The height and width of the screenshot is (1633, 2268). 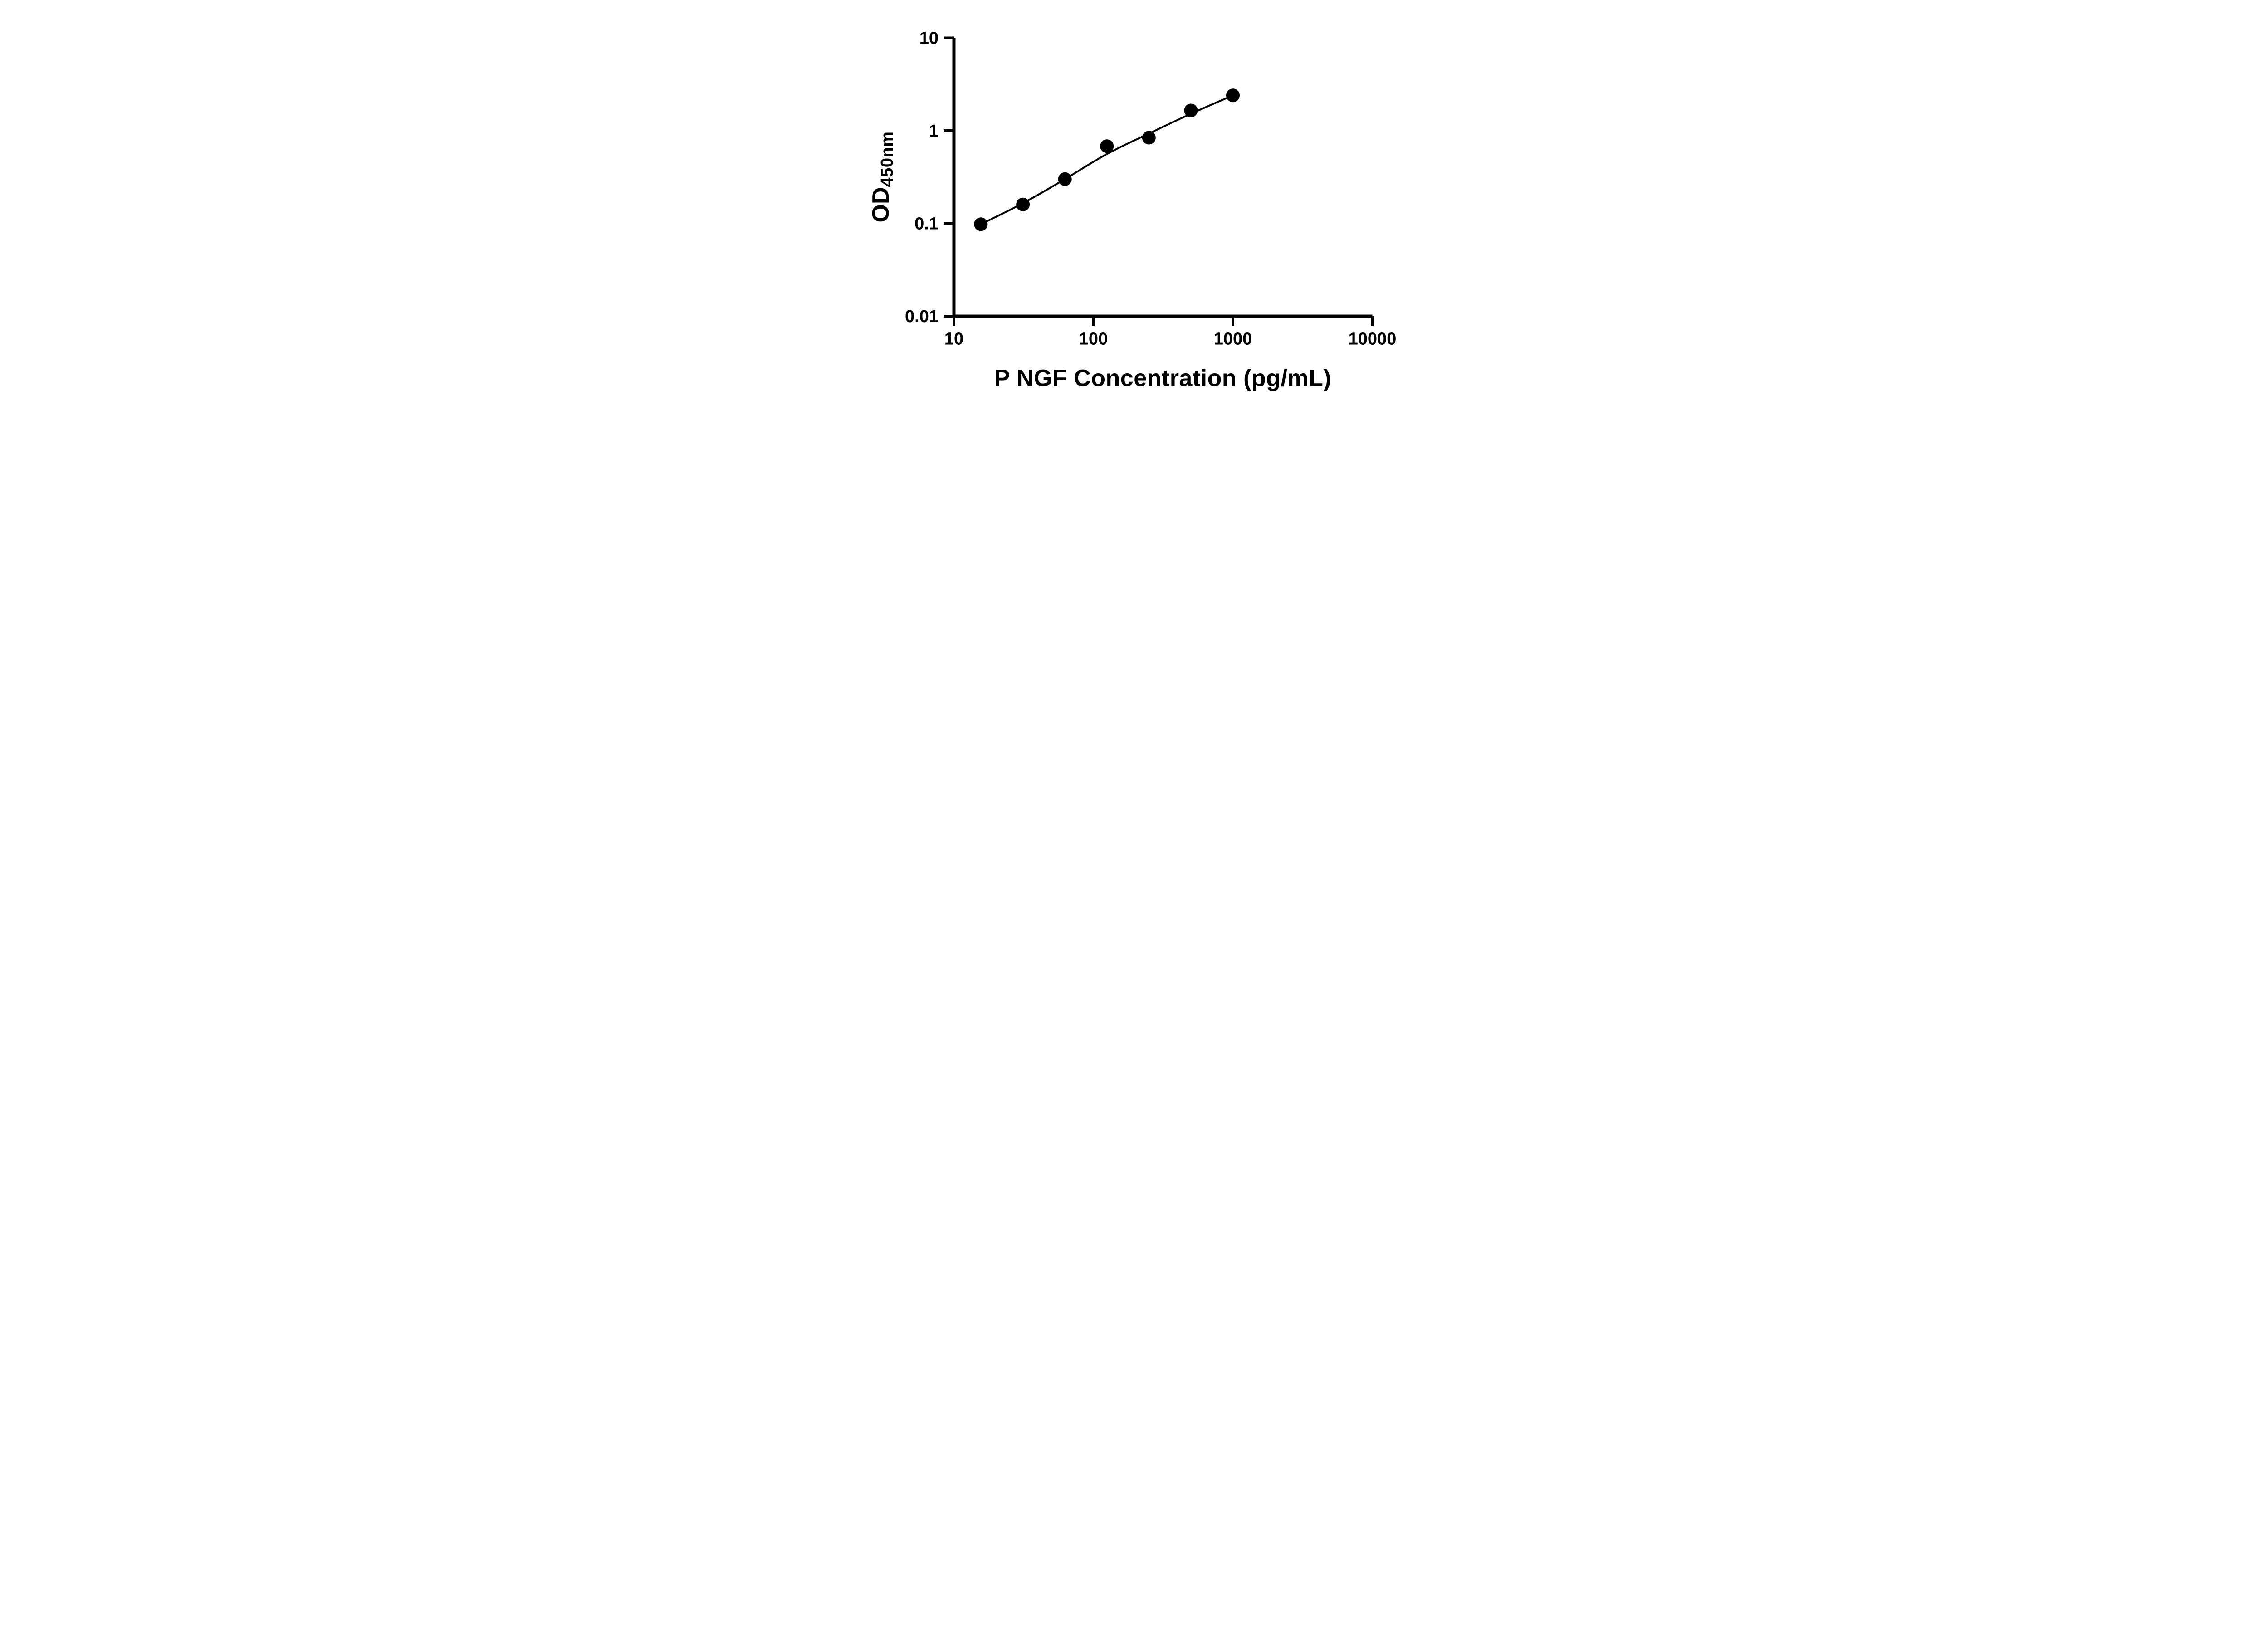 I want to click on x-tick-label: 1000, so click(x=1232, y=338).